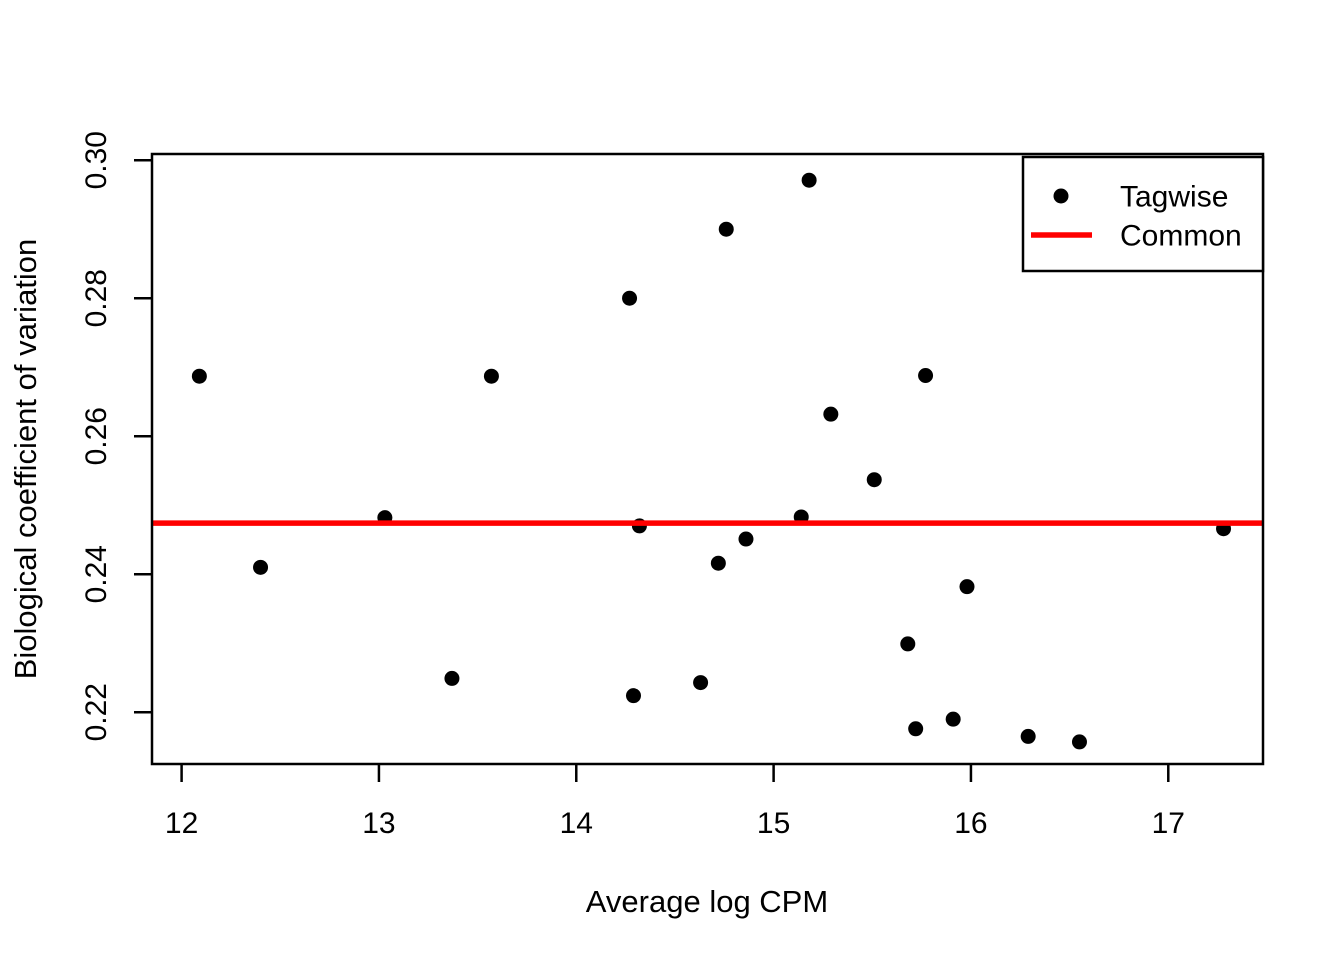 This screenshot has height=960, width=1344. I want to click on legend: Tagwise Common, so click(1143, 214).